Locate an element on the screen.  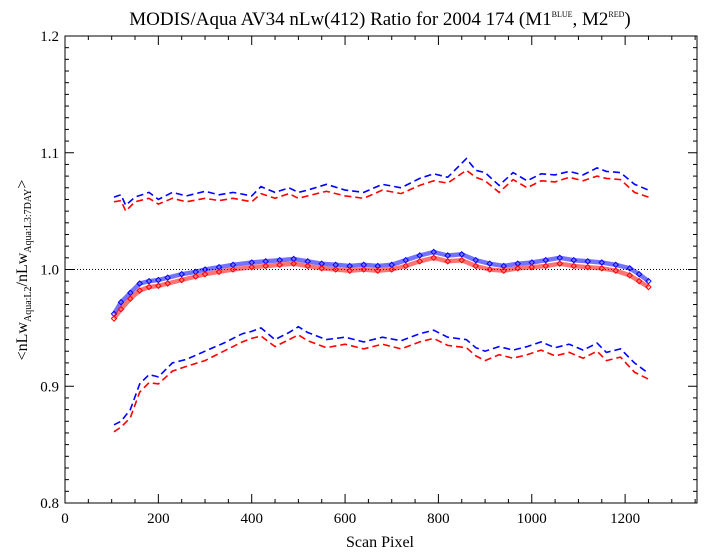
x-tick-label: 1200 is located at coordinates (625, 519).